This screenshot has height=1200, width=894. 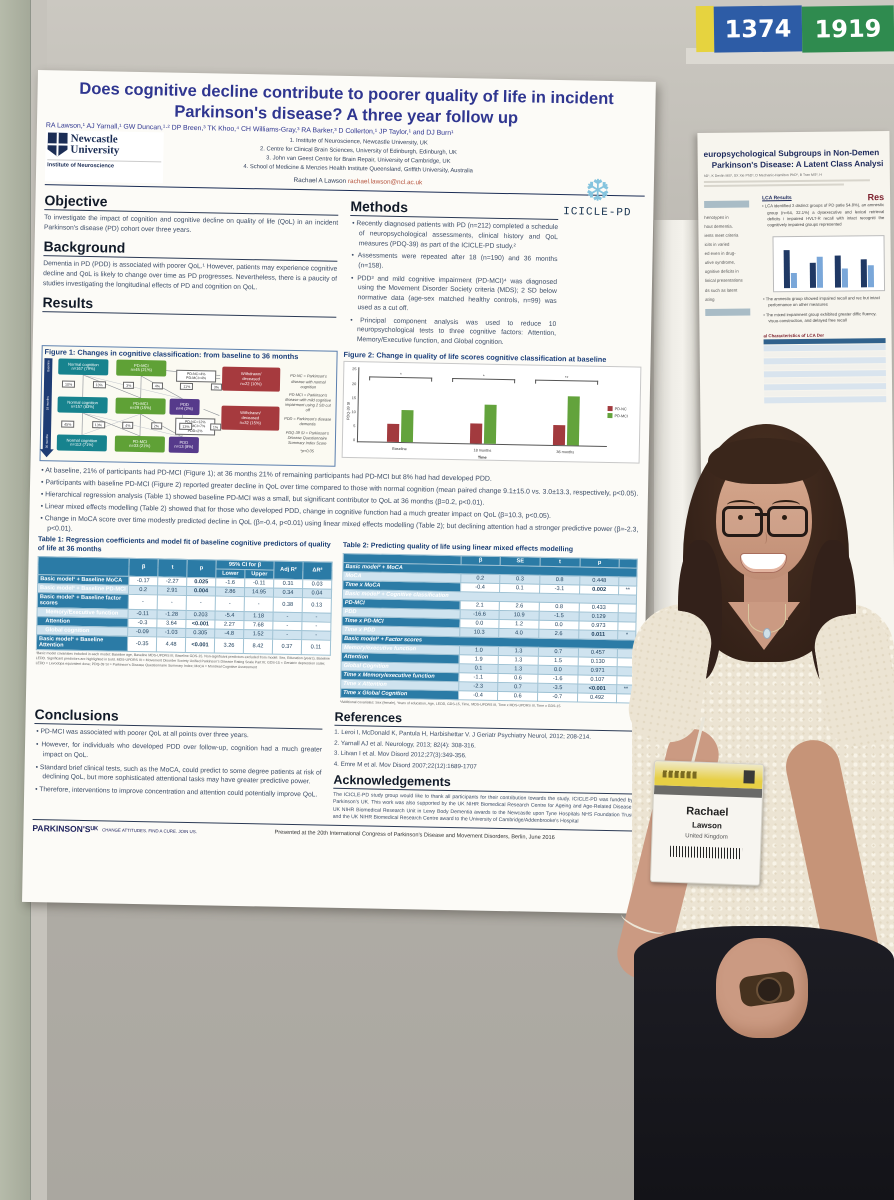 What do you see at coordinates (399, 694) in the screenshot?
I see `table-cell: Time x Global Cognition` at bounding box center [399, 694].